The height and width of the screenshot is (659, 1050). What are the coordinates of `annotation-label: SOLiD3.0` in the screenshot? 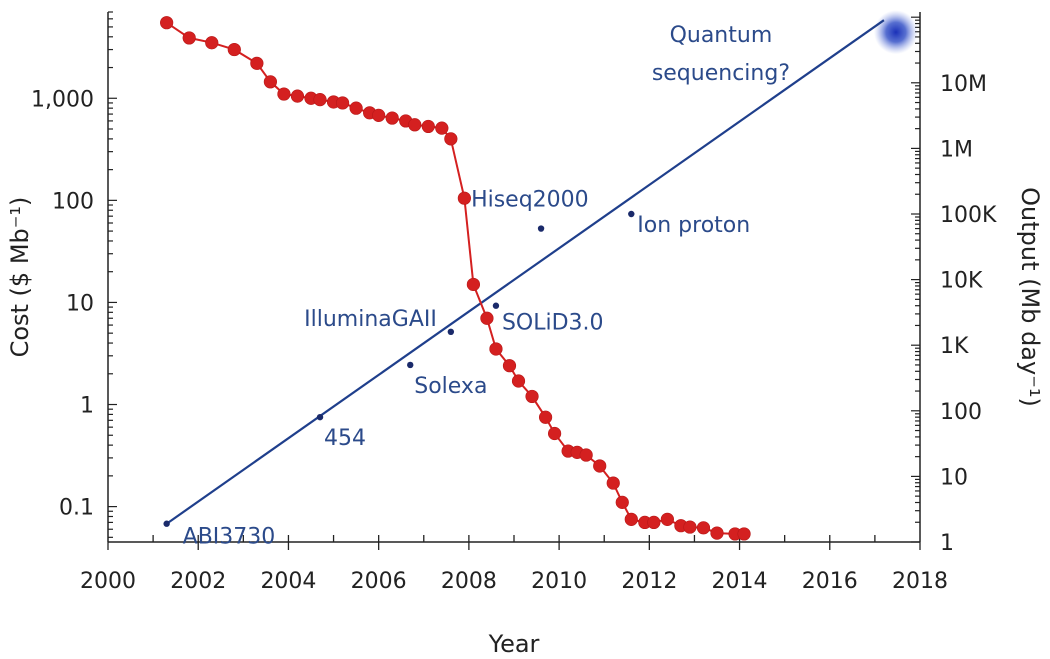 It's located at (553, 323).